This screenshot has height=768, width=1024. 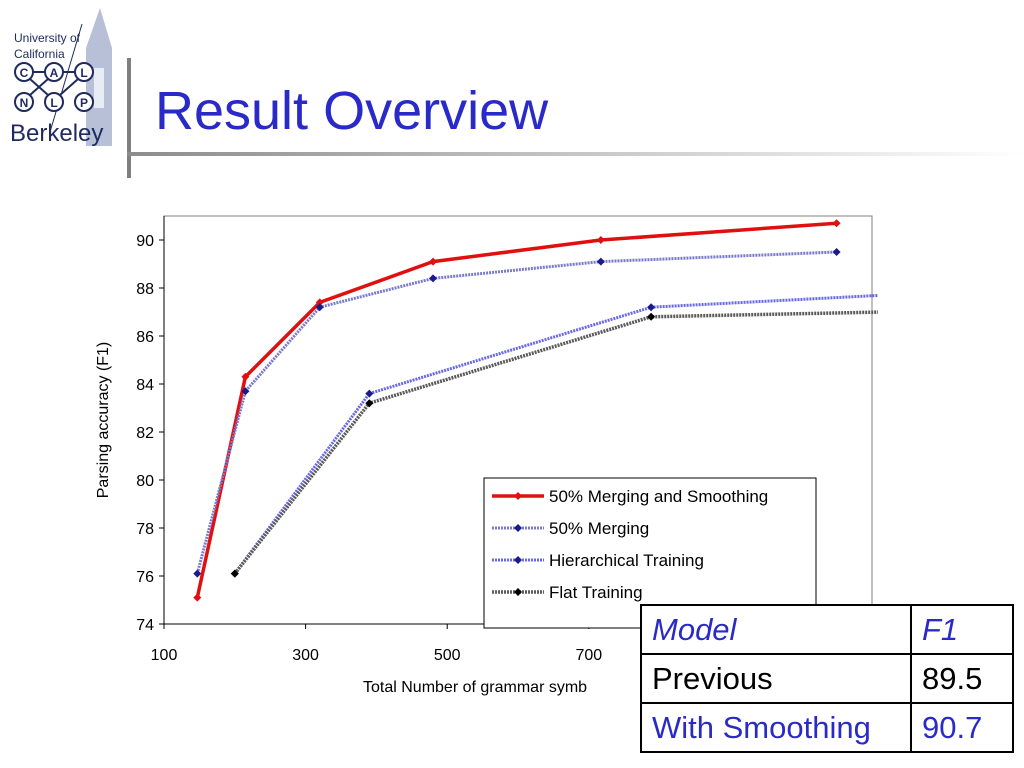 What do you see at coordinates (84, 103) in the screenshot?
I see `svg-text: P` at bounding box center [84, 103].